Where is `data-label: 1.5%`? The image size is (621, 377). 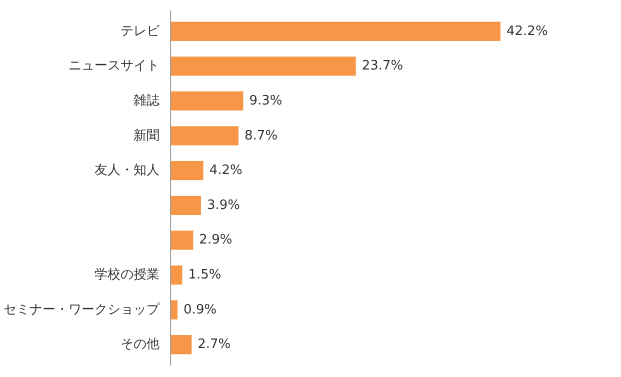
data-label: 1.5% is located at coordinates (205, 275).